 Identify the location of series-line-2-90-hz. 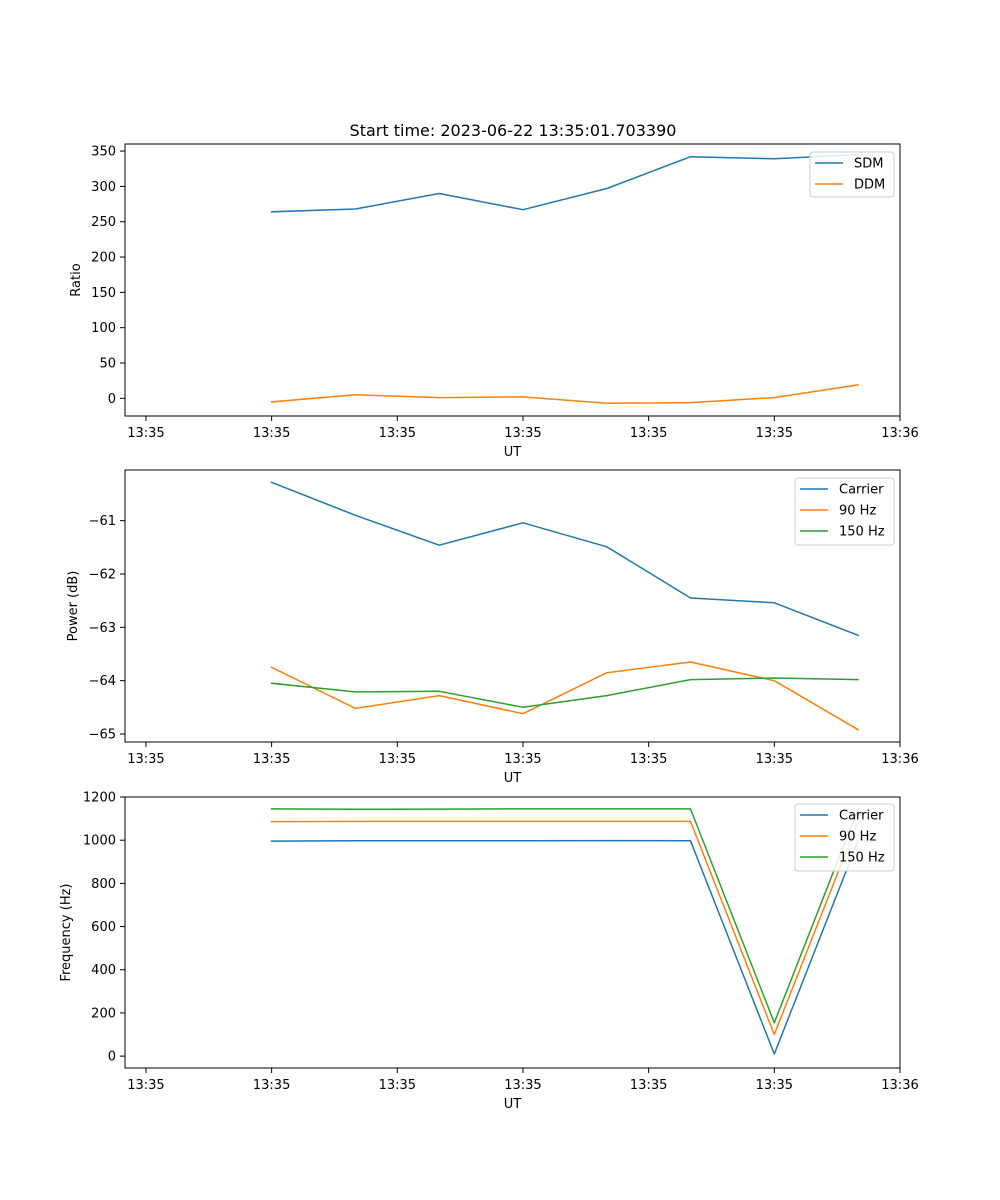
(565, 696).